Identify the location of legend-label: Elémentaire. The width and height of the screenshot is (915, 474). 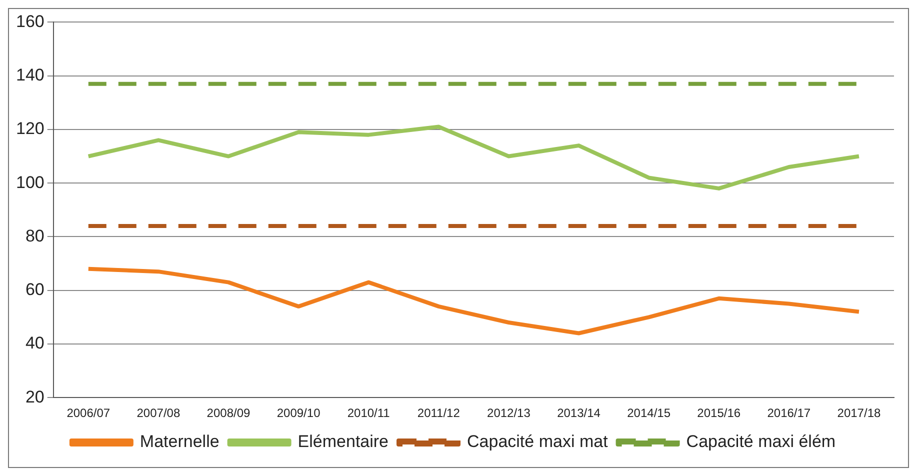
(343, 442).